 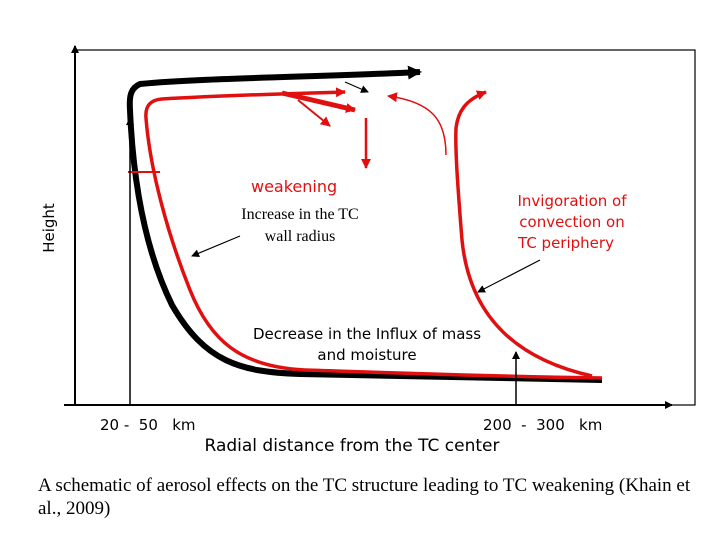 I want to click on tick-label-inner: 20 - 50 km, so click(x=148, y=425).